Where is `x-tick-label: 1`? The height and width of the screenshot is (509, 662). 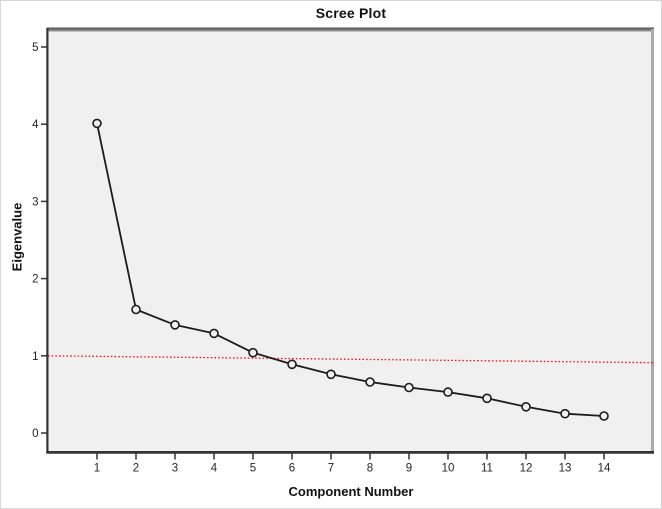 x-tick-label: 1 is located at coordinates (97, 469).